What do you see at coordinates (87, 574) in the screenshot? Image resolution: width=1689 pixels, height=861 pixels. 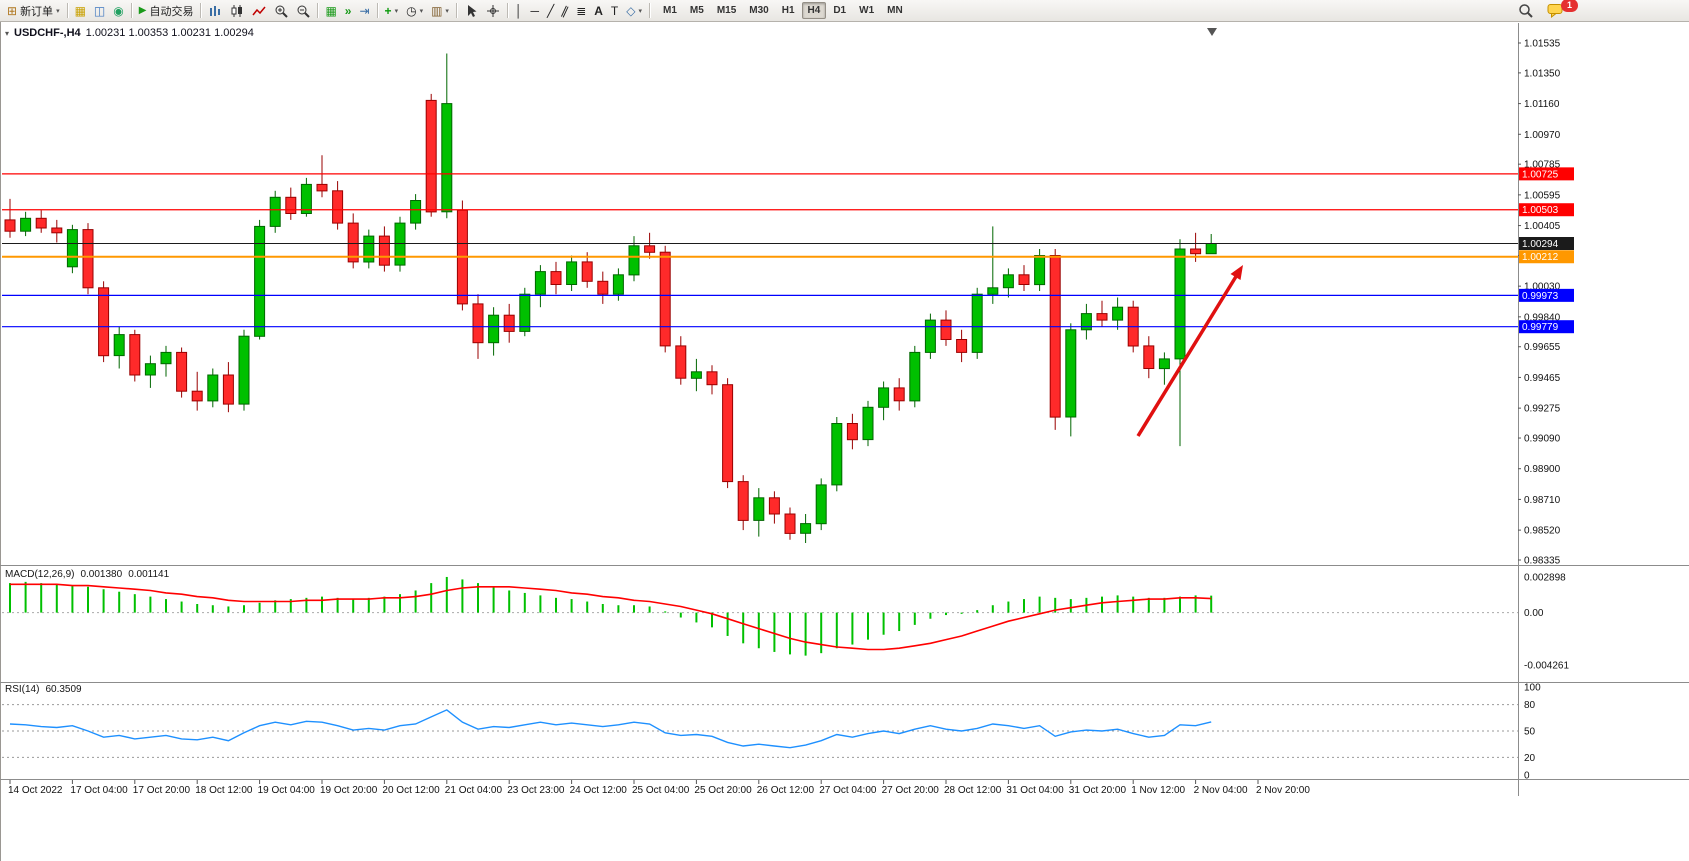 I see `macd-label: MACD(12,26,9) 0.001380 0.001141` at bounding box center [87, 574].